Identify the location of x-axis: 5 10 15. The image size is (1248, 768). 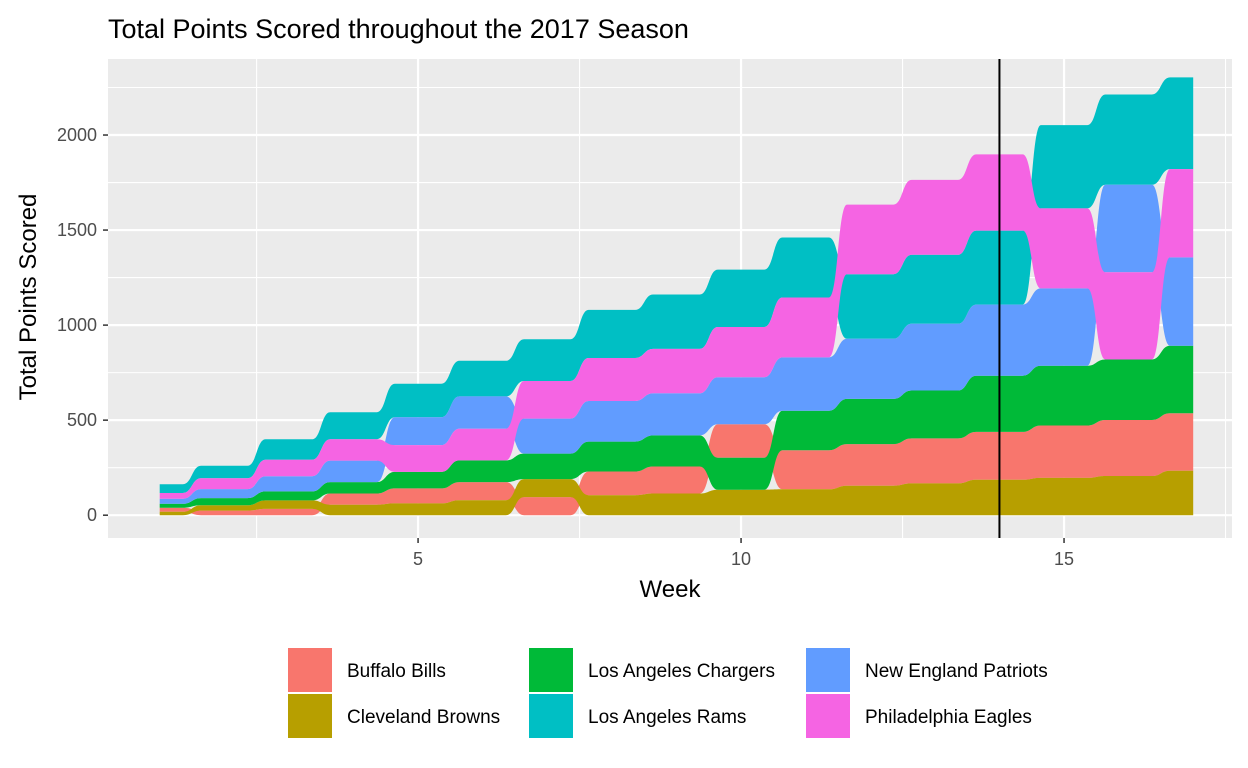
(743, 553).